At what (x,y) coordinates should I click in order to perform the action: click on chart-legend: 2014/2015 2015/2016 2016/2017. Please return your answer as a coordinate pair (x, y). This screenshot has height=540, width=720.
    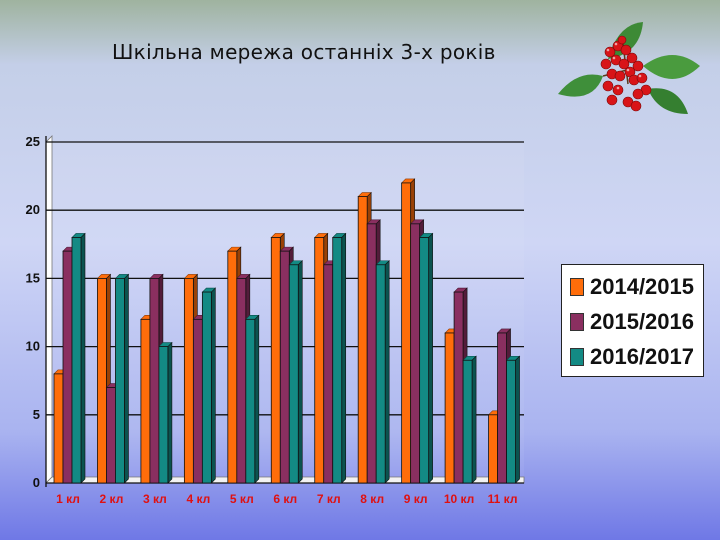
    Looking at the image, I should click on (632, 320).